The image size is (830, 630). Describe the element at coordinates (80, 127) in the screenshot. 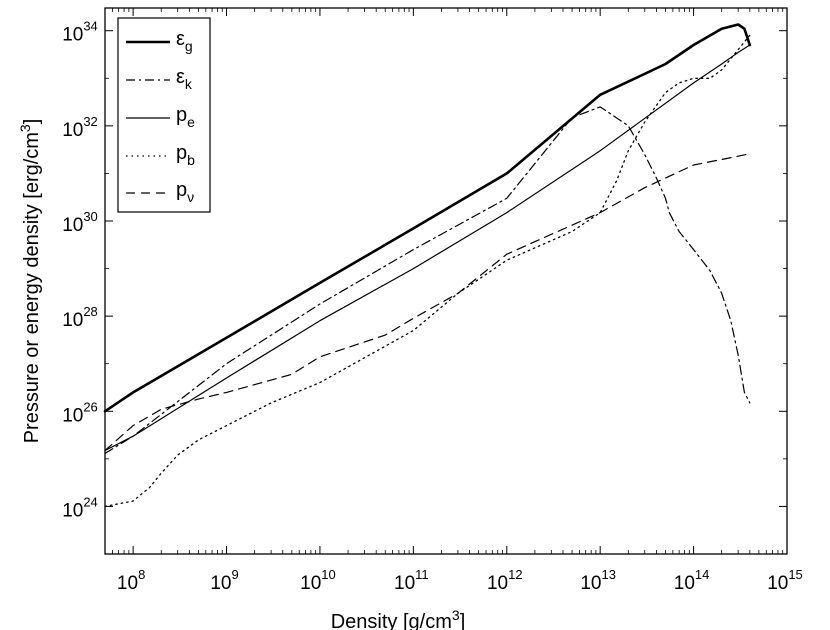

I see `y-tick-label-5: 1032` at that location.